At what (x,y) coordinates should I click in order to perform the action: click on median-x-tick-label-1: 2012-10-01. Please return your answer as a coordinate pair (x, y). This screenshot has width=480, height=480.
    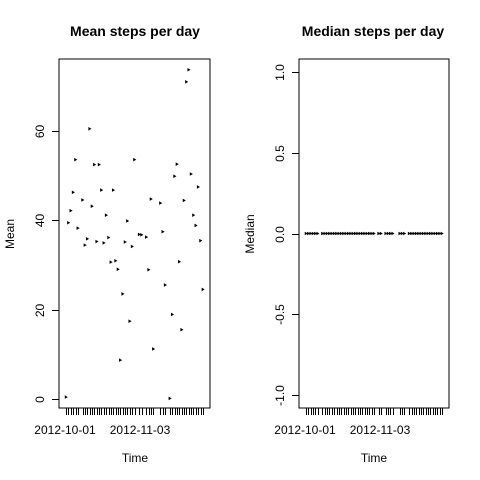
    Looking at the image, I should click on (305, 430).